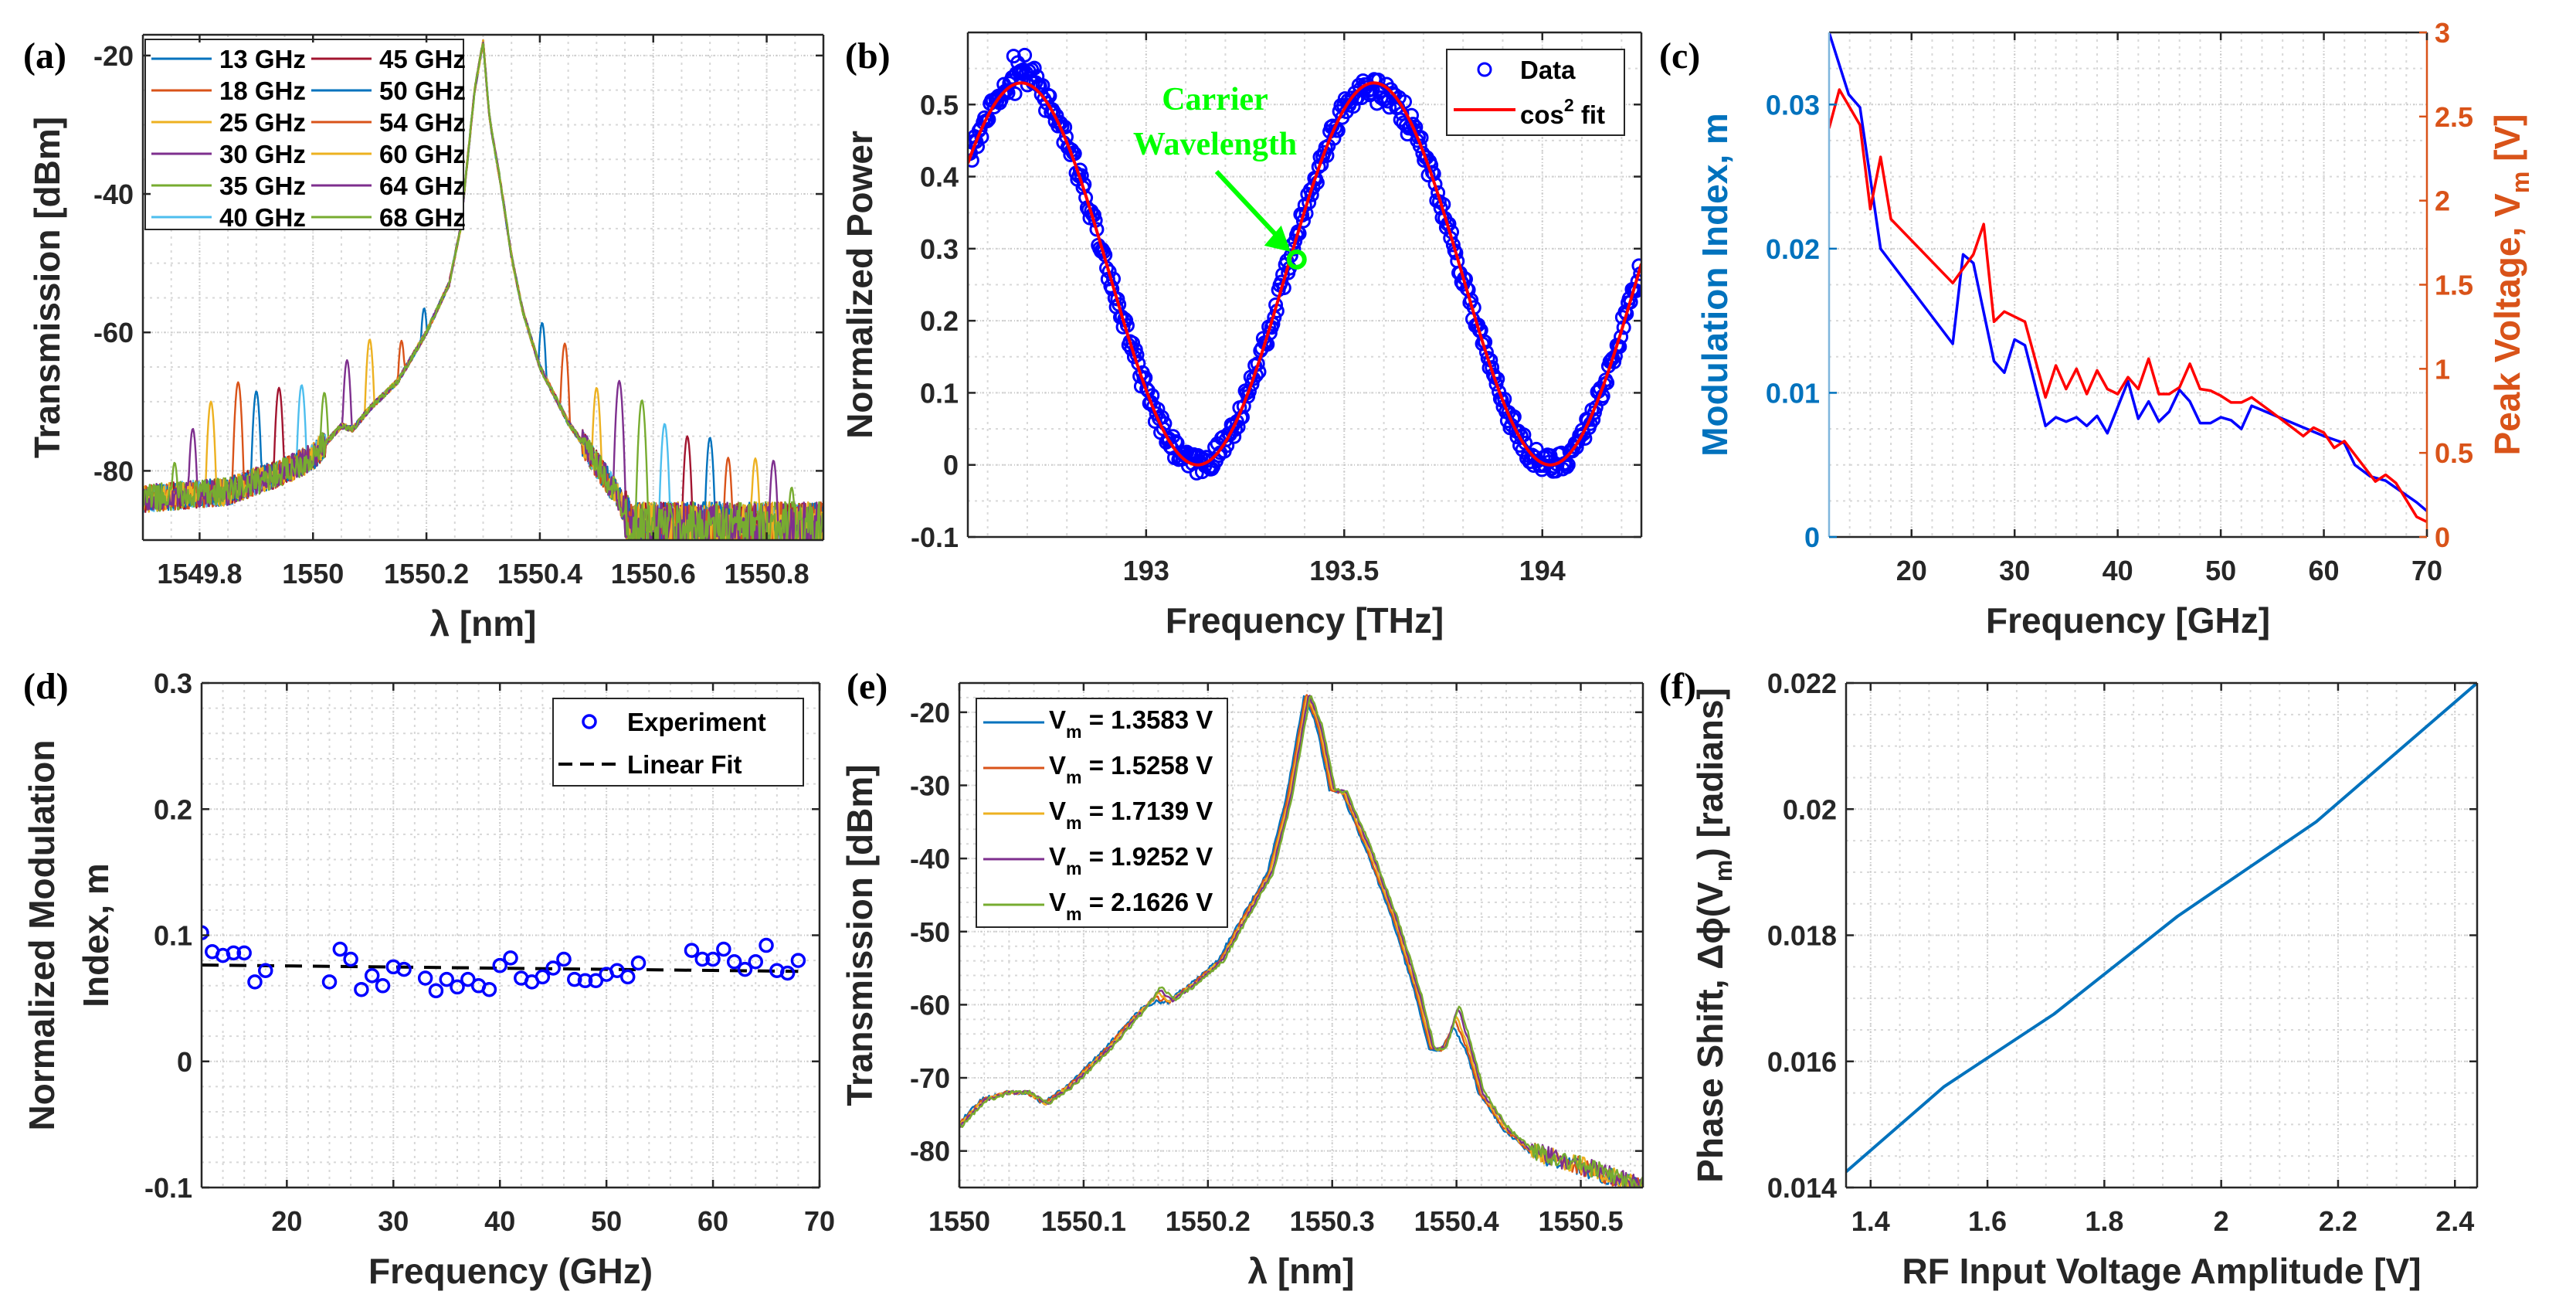 The width and height of the screenshot is (2576, 1315). Describe the element at coordinates (483, 291) in the screenshot. I see `series-line-68ghz` at that location.